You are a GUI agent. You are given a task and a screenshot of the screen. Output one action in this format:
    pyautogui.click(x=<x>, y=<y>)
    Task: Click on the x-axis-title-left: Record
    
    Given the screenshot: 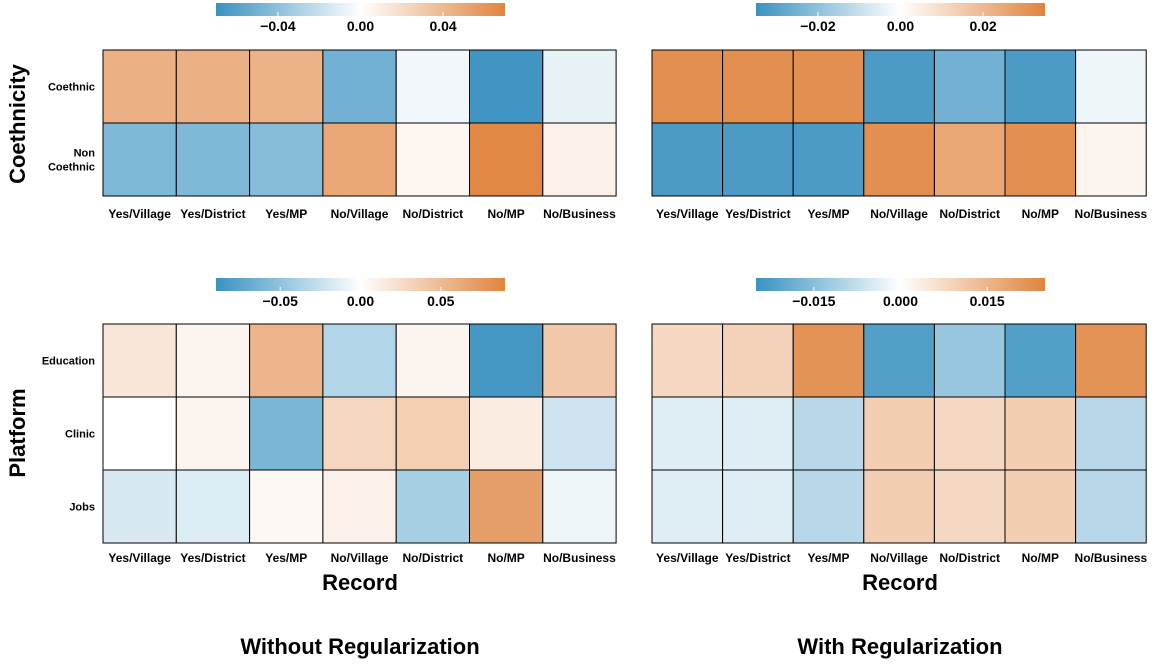 What is the action you would take?
    pyautogui.click(x=360, y=582)
    